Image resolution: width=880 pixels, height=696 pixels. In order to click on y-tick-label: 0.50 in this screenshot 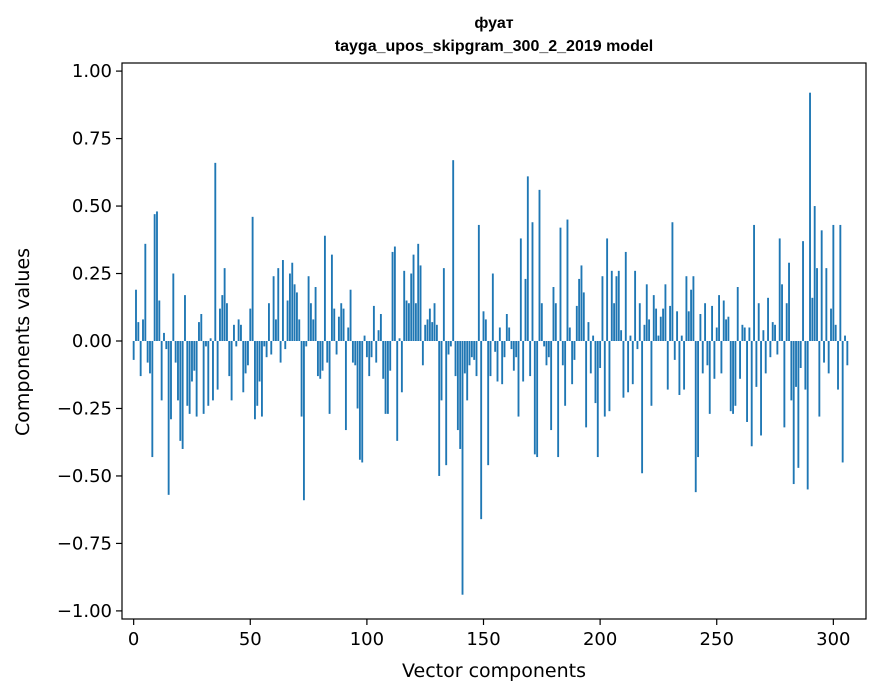, I will do `click(92, 206)`.